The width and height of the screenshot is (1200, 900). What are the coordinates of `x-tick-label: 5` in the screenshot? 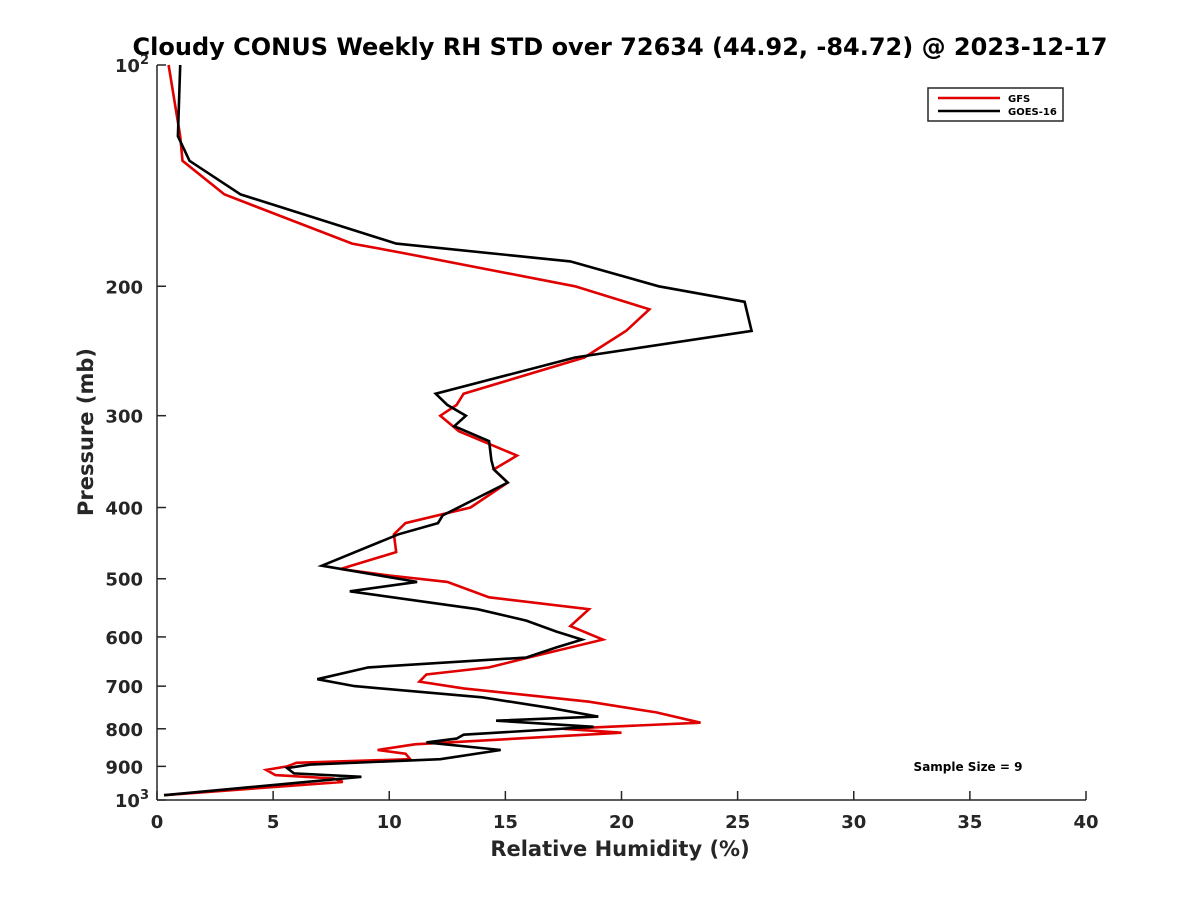 It's located at (273, 822).